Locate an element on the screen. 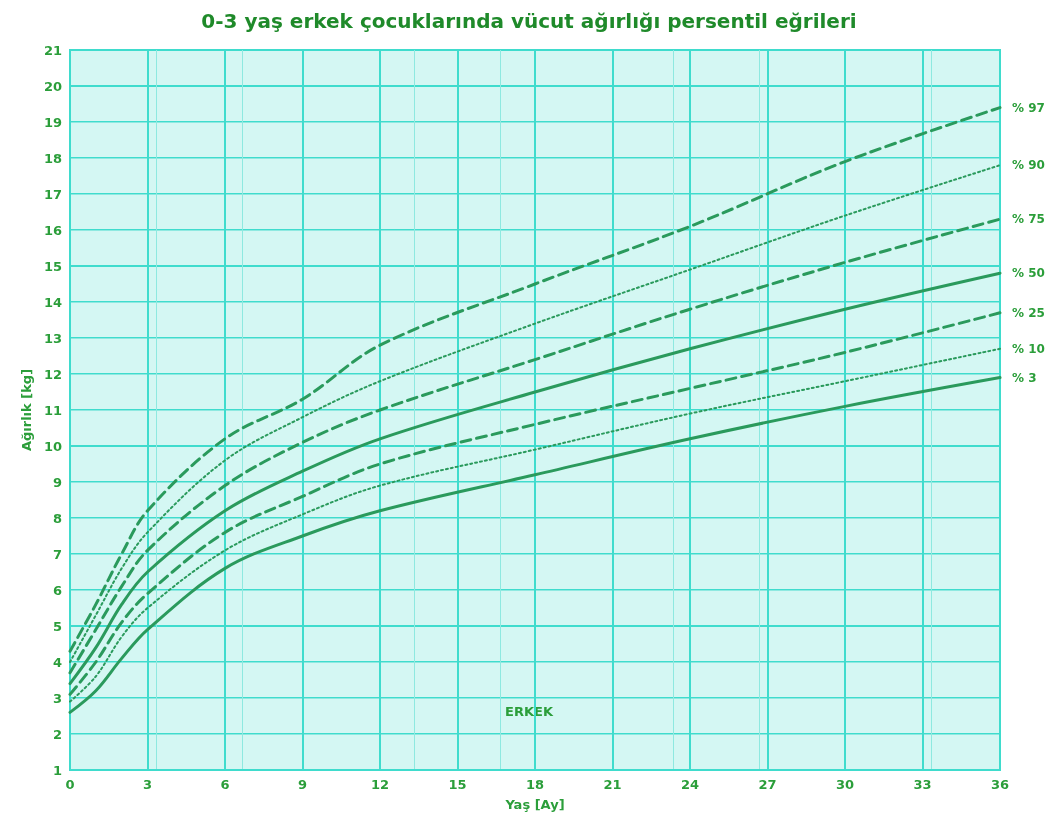  y-tick-label: 13 is located at coordinates (52, 338).